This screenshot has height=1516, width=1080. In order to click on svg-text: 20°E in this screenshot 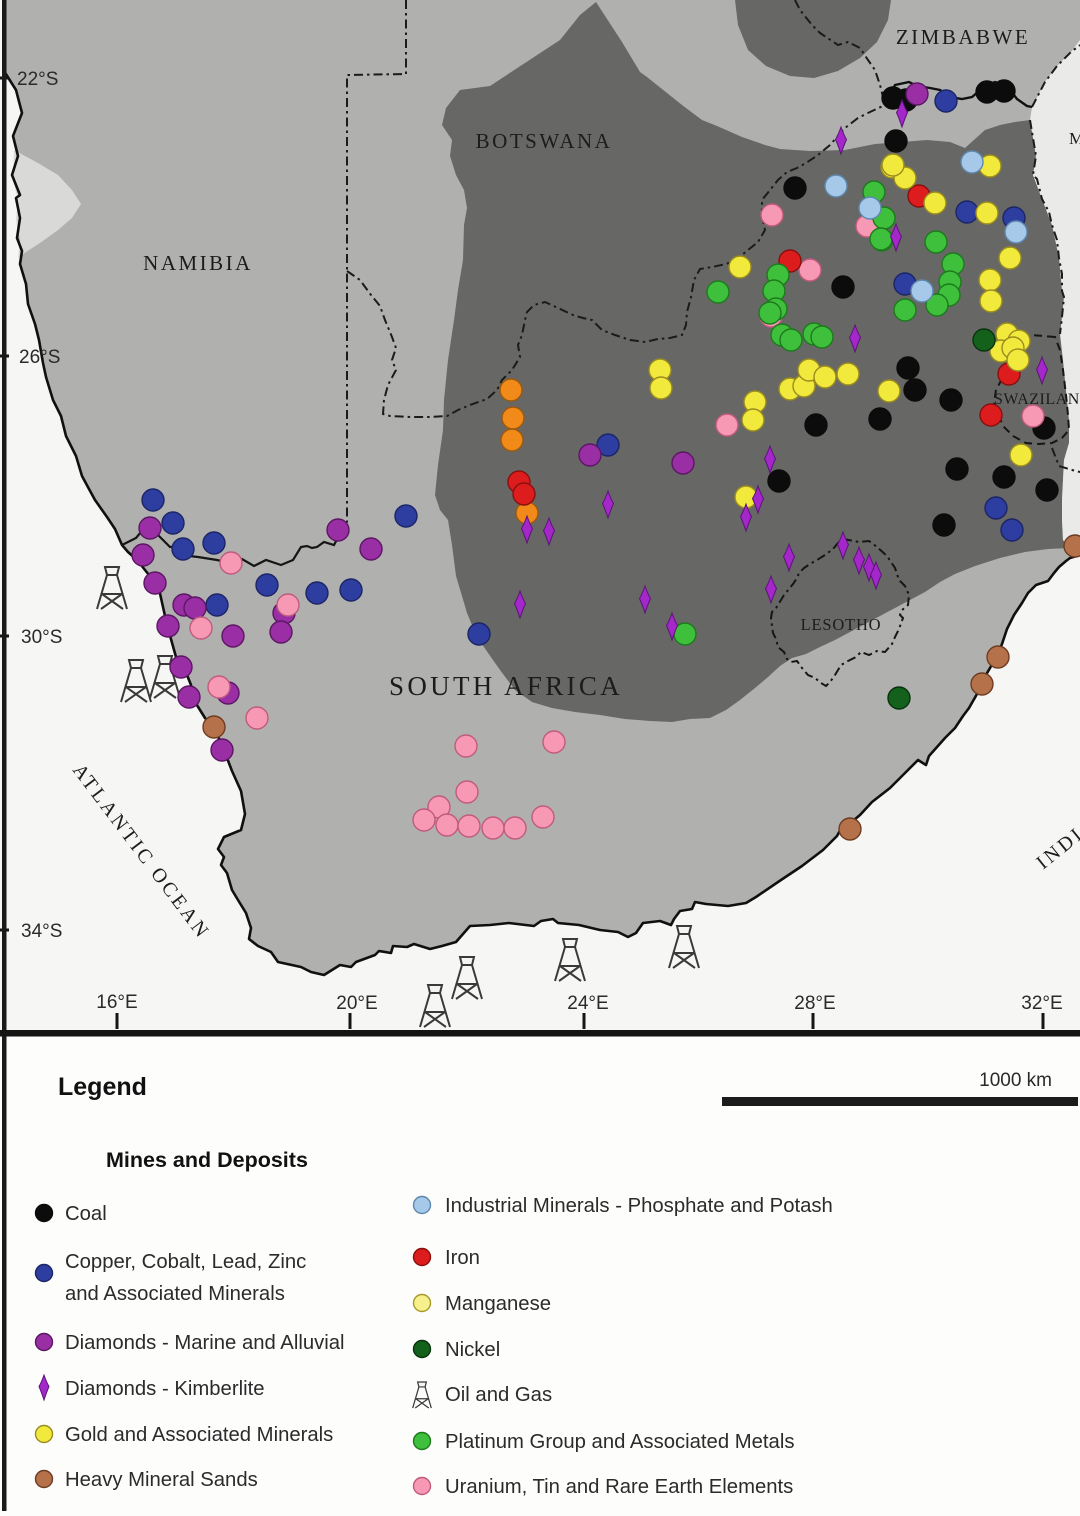, I will do `click(356, 1003)`.